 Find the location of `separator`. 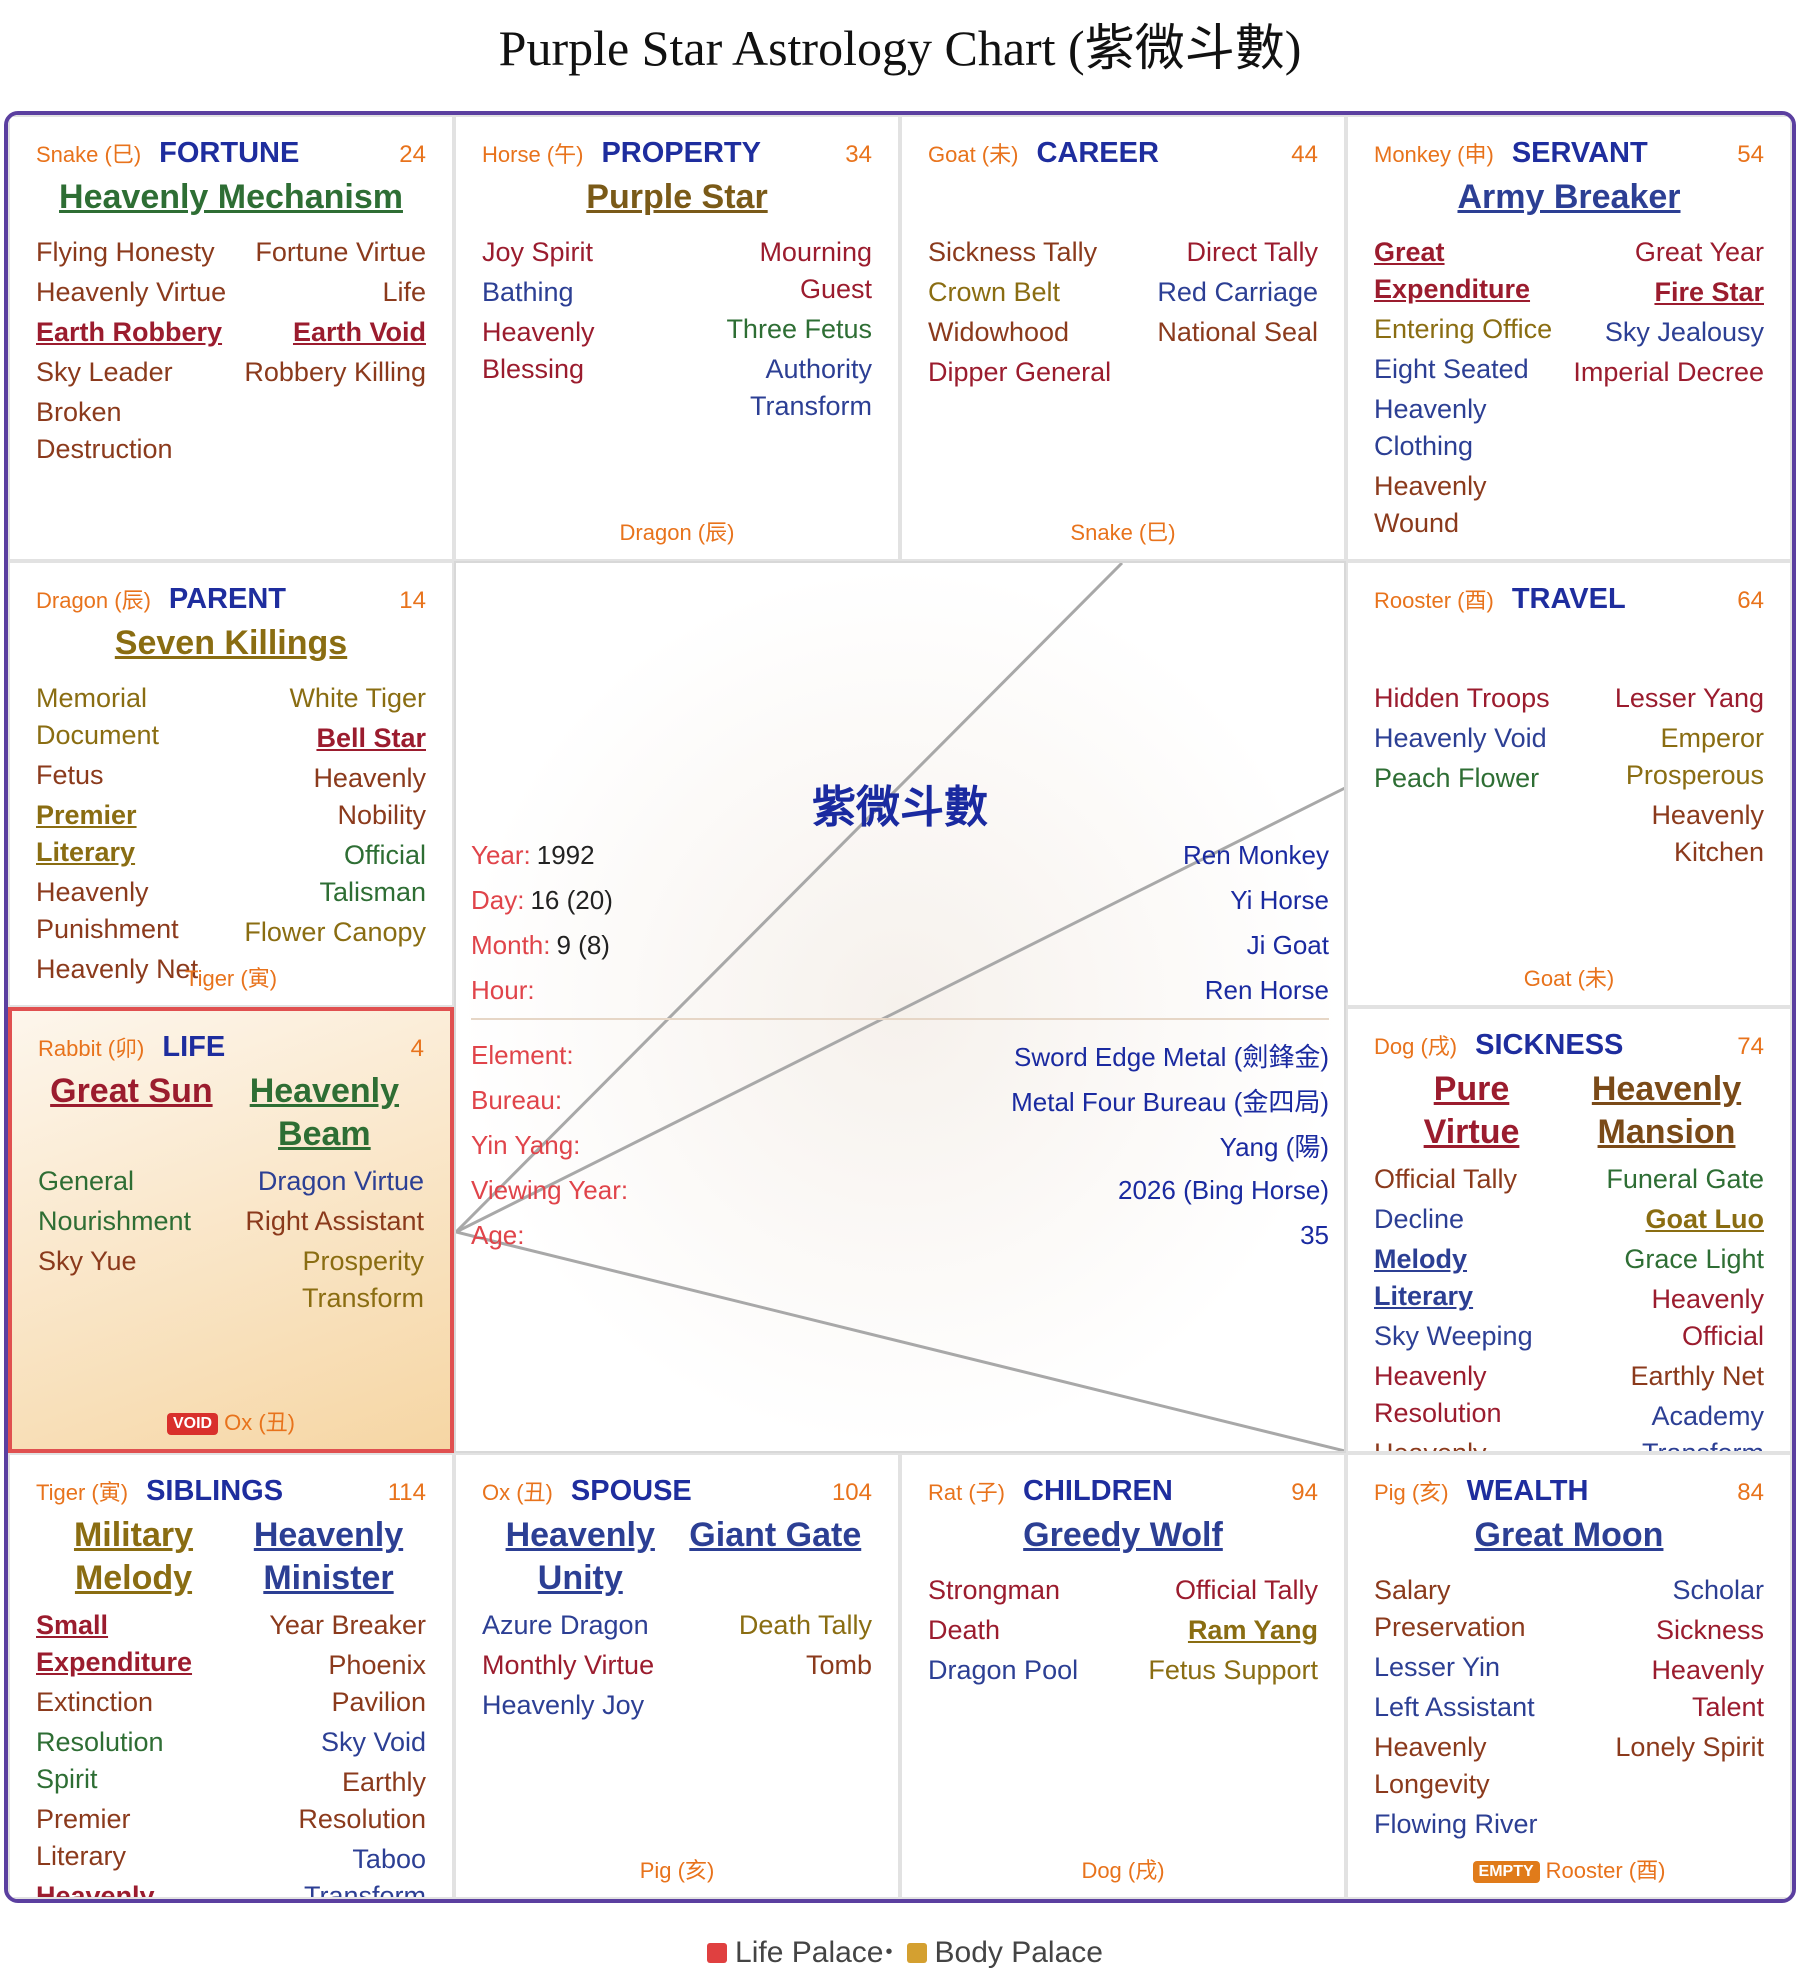

separator is located at coordinates (900, 1019).